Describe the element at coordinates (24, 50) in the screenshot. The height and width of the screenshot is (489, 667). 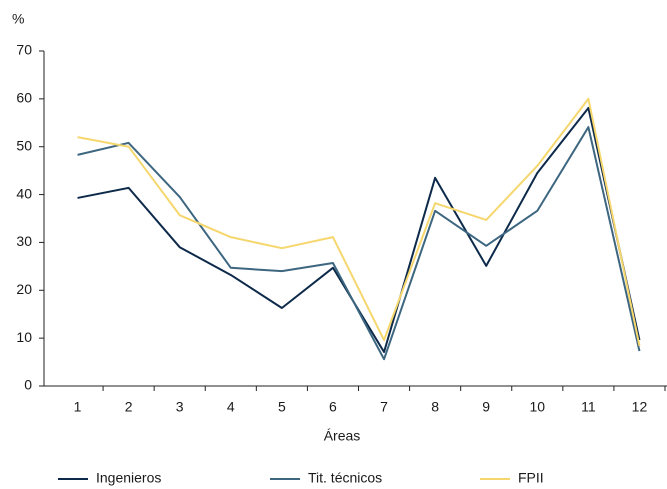
I see `y-tick-label: 70` at that location.